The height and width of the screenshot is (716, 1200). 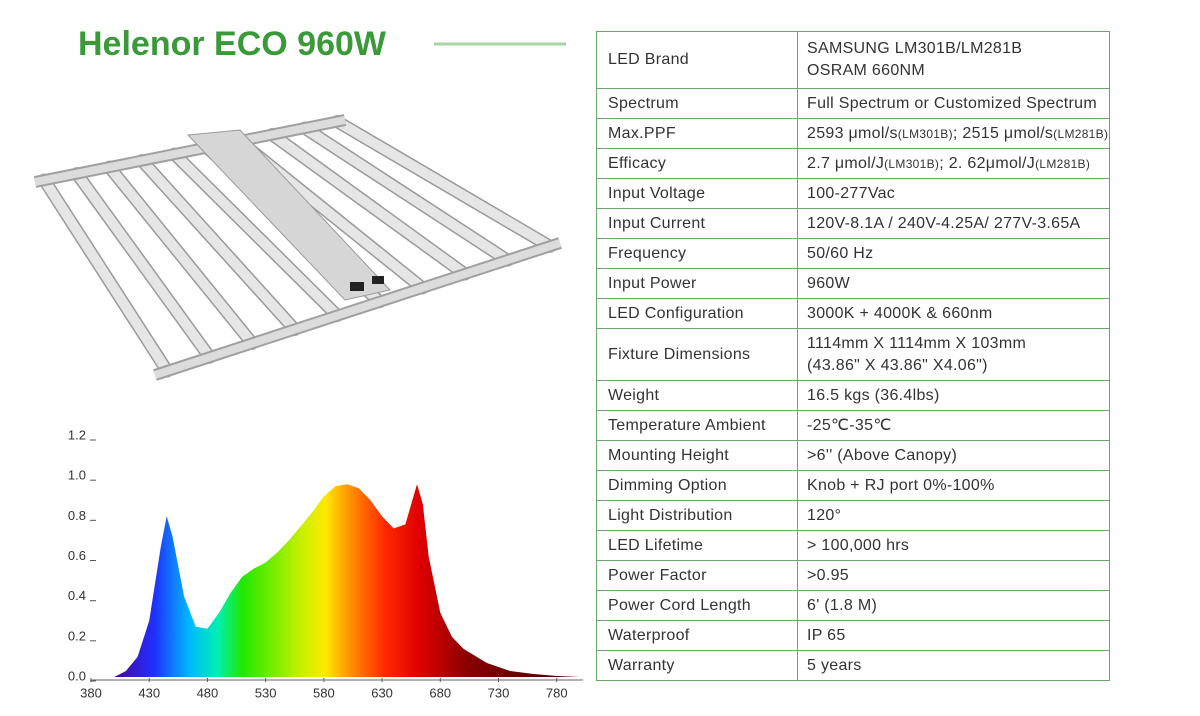 I want to click on value-line: >6'' (Above Canopy), so click(x=958, y=456).